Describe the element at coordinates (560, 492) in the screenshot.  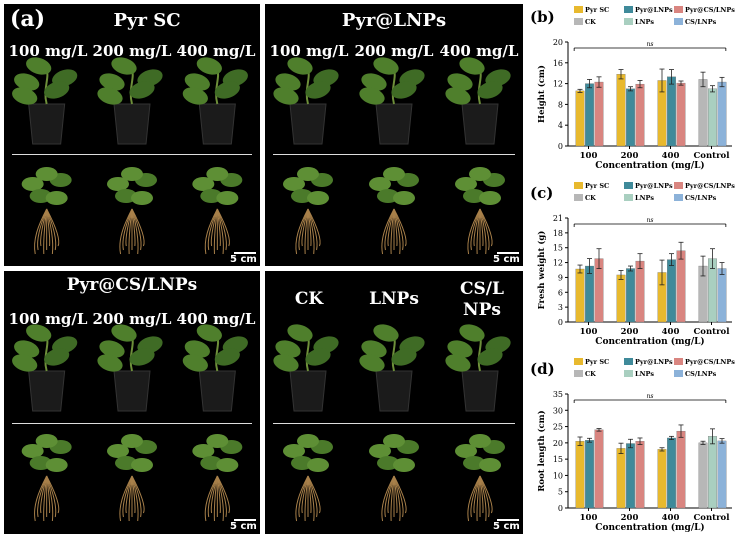
I see `y-tick-label: 5` at that location.